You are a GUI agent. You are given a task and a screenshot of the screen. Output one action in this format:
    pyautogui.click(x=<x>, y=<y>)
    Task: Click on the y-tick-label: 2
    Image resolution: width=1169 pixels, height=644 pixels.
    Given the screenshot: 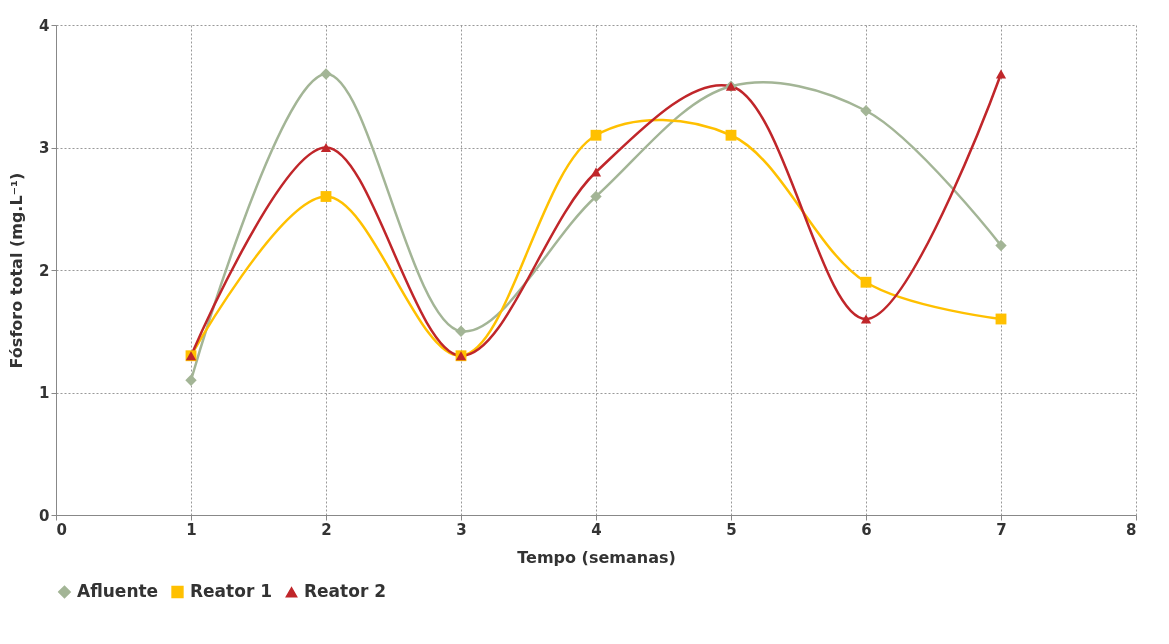 What is the action you would take?
    pyautogui.click(x=44, y=270)
    